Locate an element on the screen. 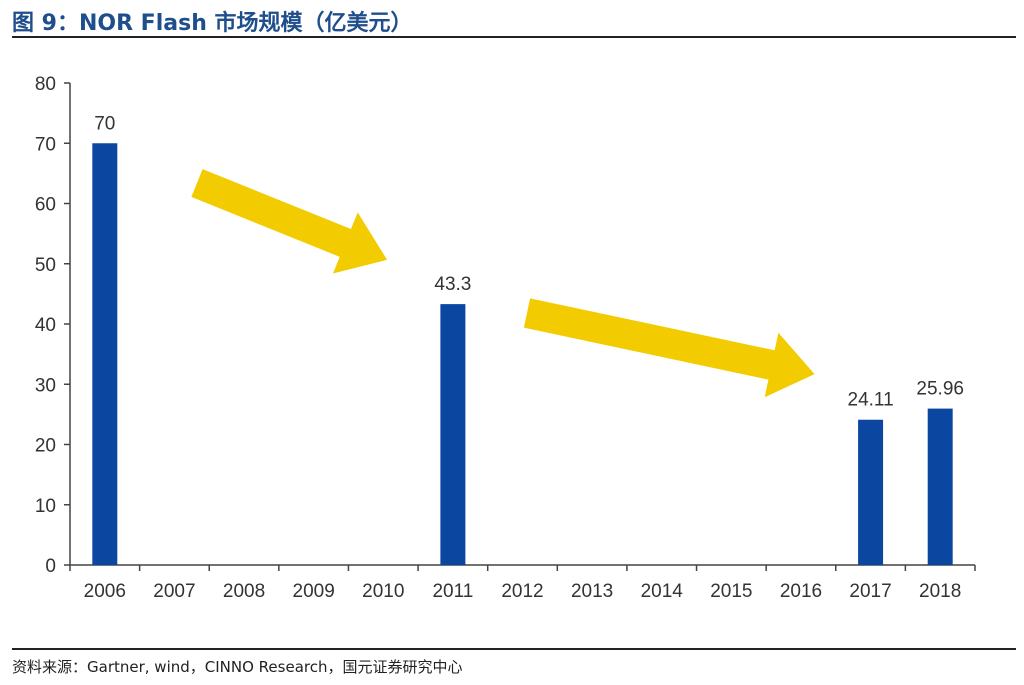 The height and width of the screenshot is (685, 1024). x-tick-label: 2009 is located at coordinates (314, 591).